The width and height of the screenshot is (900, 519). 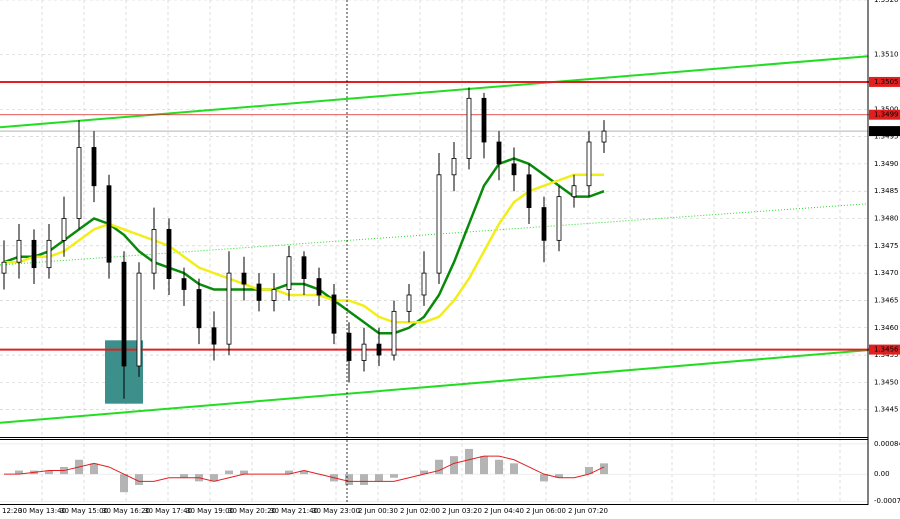 What do you see at coordinates (886, 300) in the screenshot?
I see `y-tick-label: 1.3465` at bounding box center [886, 300].